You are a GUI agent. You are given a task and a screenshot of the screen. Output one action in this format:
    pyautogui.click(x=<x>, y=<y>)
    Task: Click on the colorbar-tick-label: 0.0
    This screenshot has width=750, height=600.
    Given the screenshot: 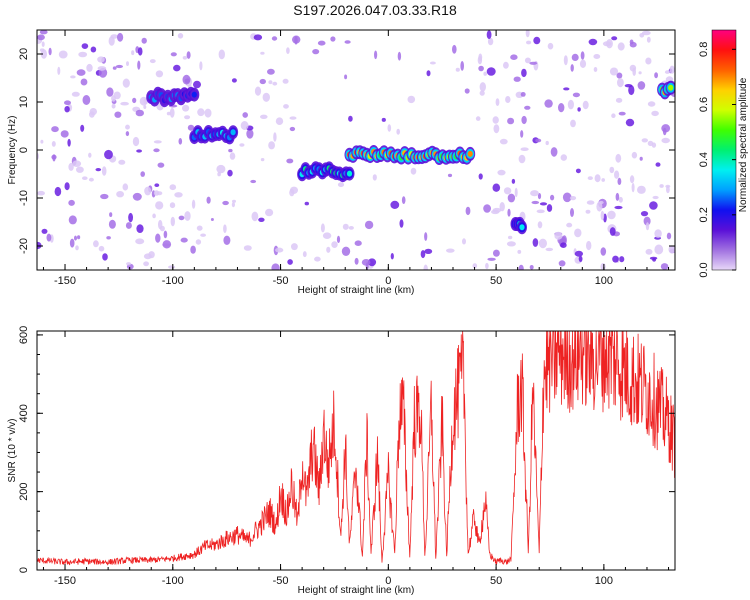 What is the action you would take?
    pyautogui.click(x=704, y=269)
    